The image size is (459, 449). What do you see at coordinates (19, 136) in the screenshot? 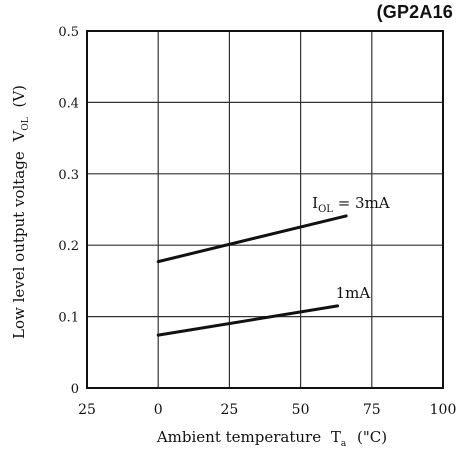
I see `y-axis-symbol: V` at bounding box center [19, 136].